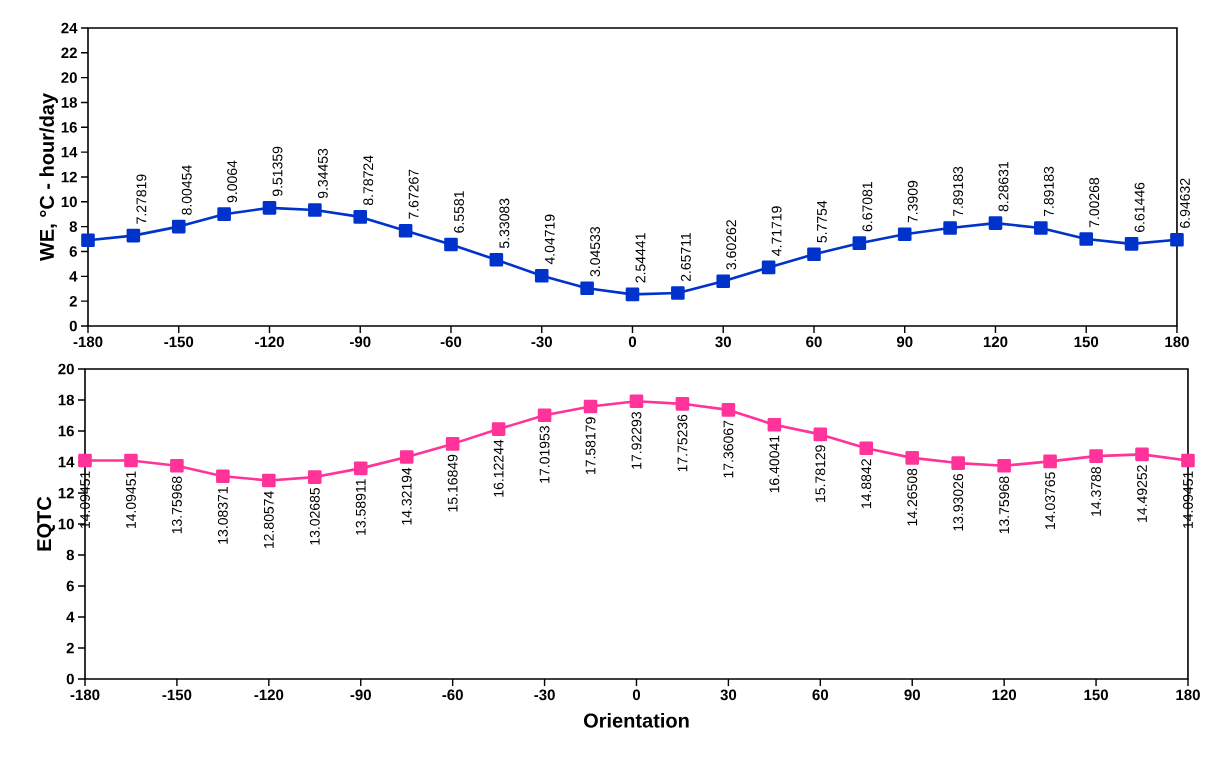 The height and width of the screenshot is (771, 1213). Describe the element at coordinates (69, 77) in the screenshot. I see `y-tick-label: 20` at that location.